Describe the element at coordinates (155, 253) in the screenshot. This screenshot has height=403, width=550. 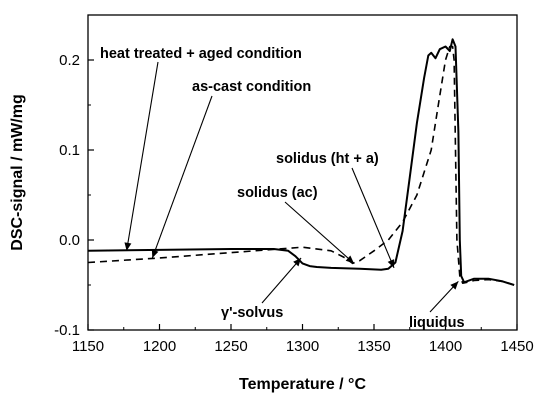
I see `annotation-as-cast-arrowhead` at that location.